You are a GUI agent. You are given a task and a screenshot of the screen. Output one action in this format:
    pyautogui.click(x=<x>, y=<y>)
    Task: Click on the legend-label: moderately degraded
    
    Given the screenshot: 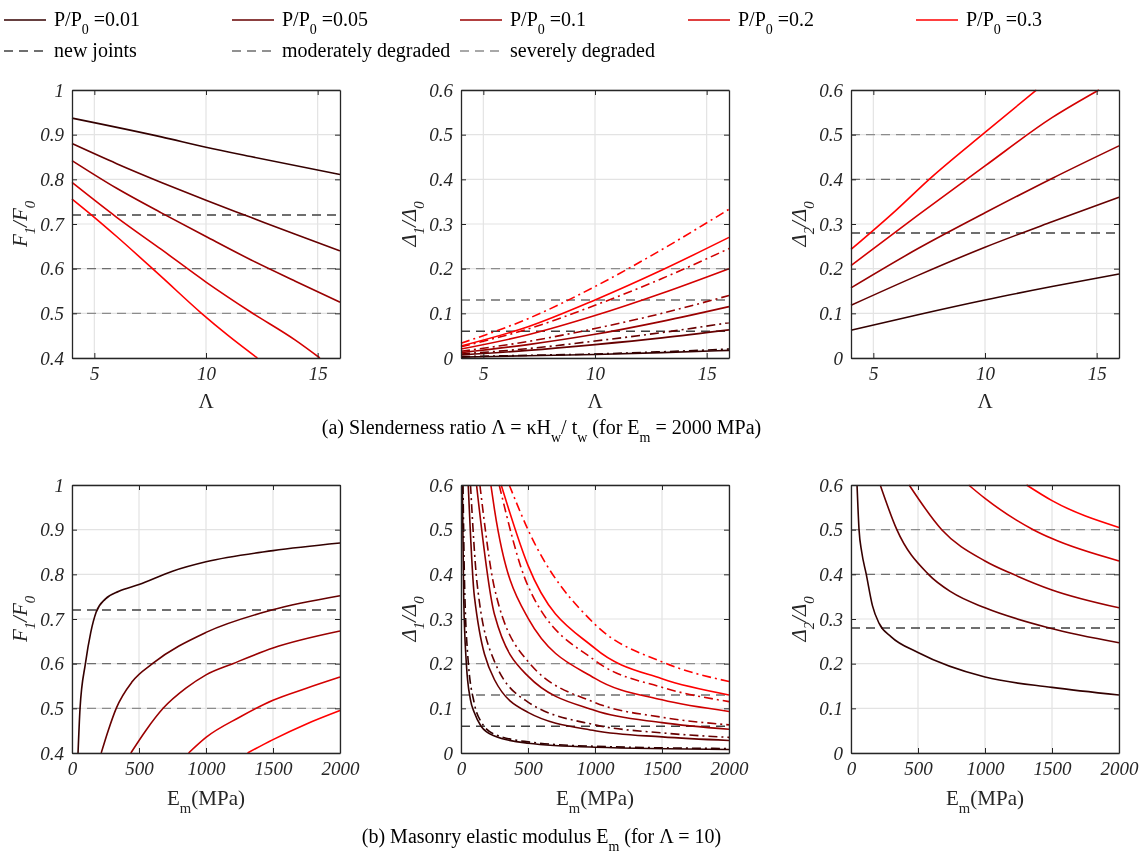 What is the action you would take?
    pyautogui.click(x=366, y=50)
    